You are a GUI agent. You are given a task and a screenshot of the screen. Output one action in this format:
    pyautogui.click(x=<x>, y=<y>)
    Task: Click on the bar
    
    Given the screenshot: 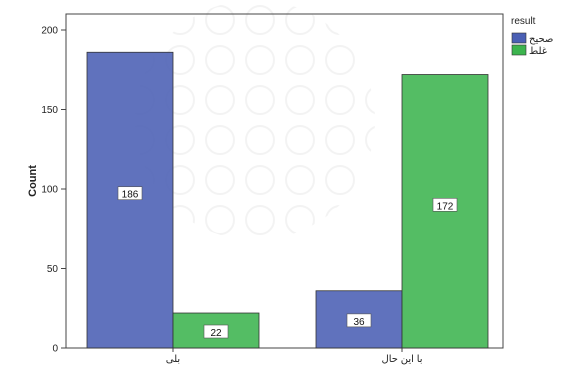 What is the action you would take?
    pyautogui.click(x=130, y=200)
    